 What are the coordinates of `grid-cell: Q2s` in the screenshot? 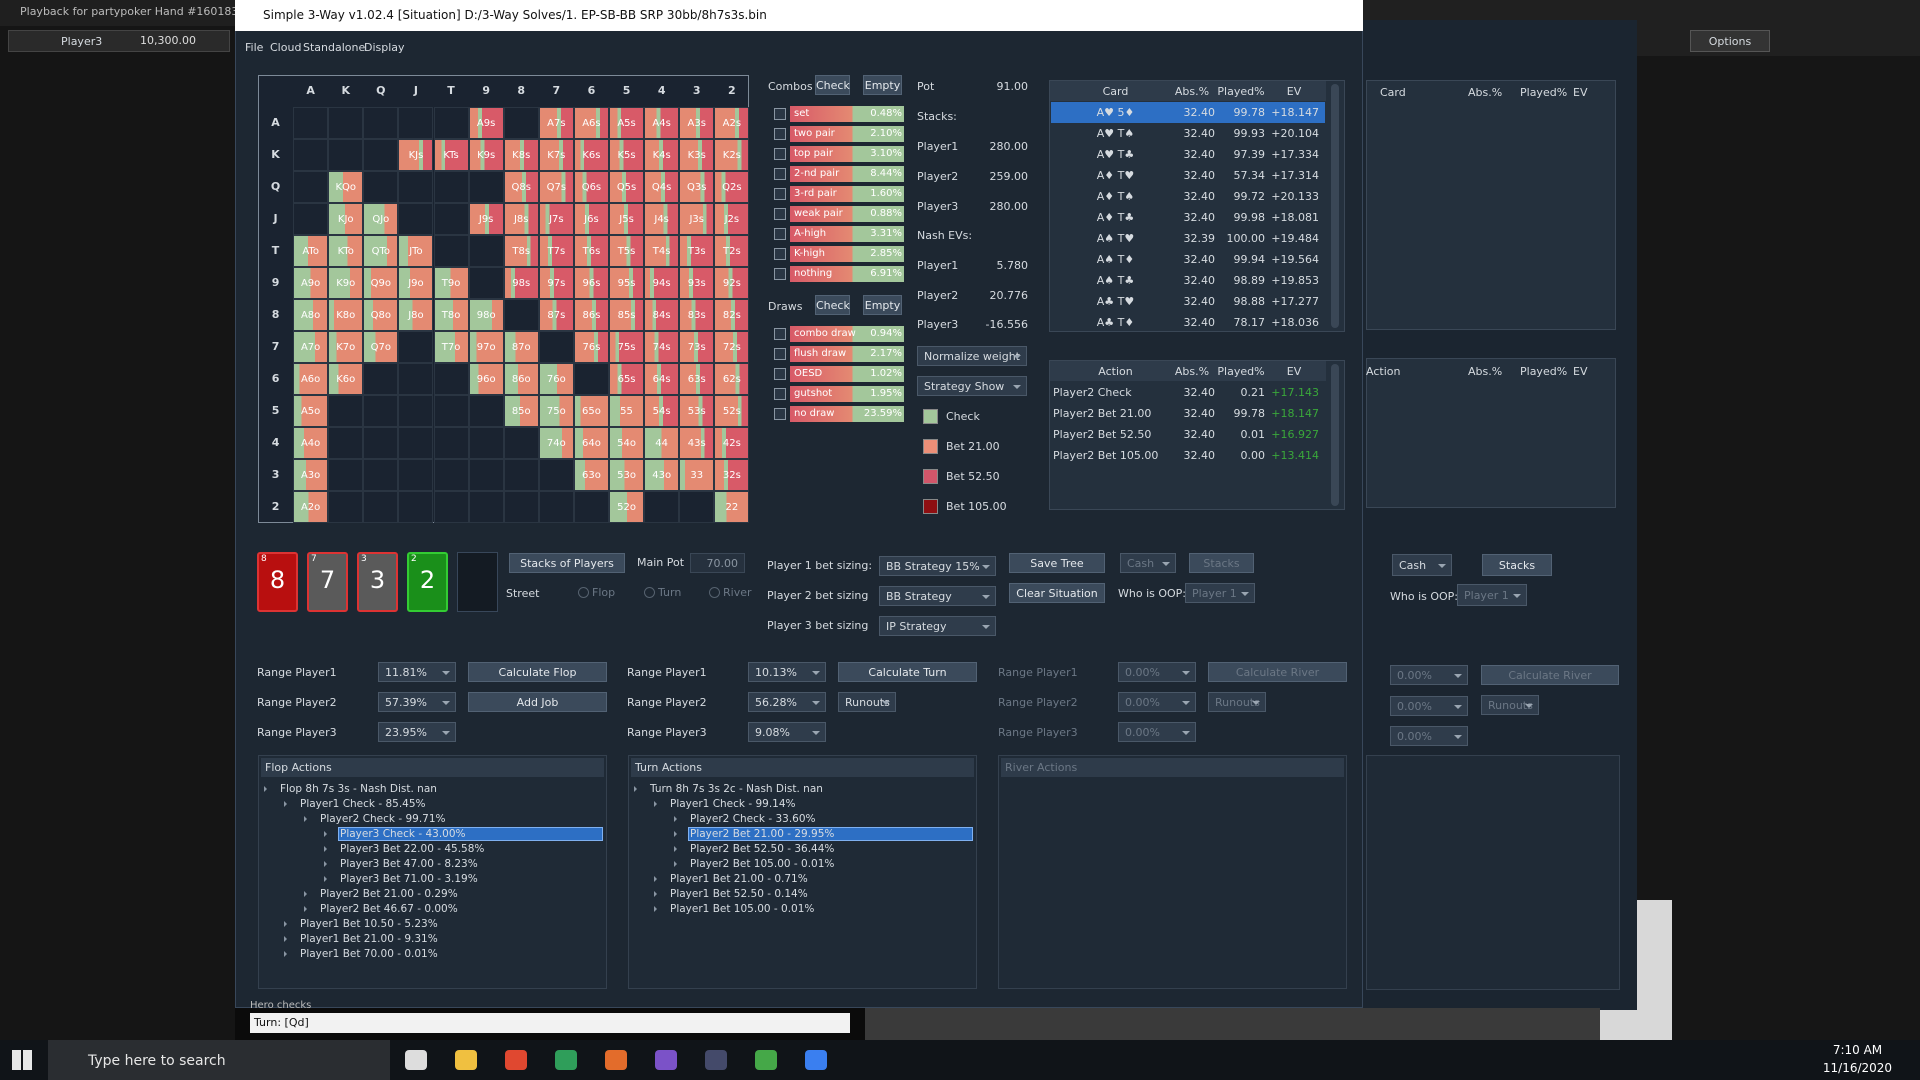 It's located at (732, 187).